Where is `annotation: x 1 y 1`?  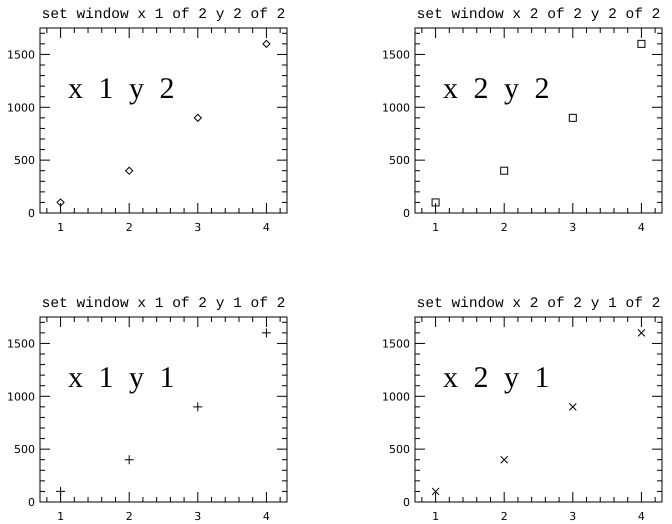 annotation: x 1 y 1 is located at coordinates (123, 377).